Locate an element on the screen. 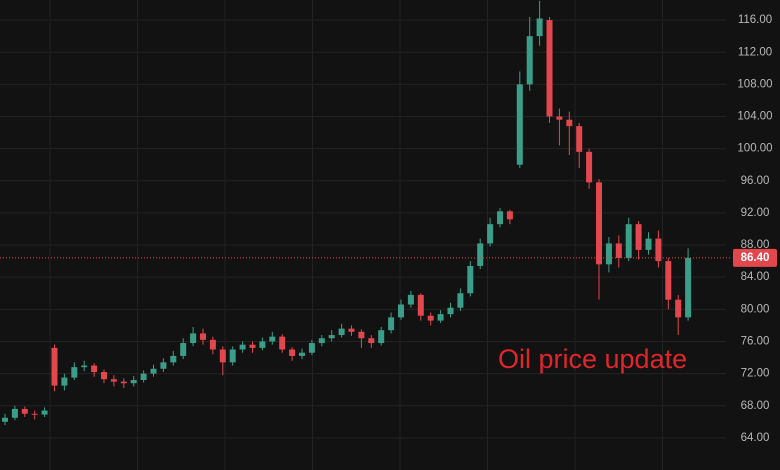  y-tick-label: 84.00 is located at coordinates (755, 277).